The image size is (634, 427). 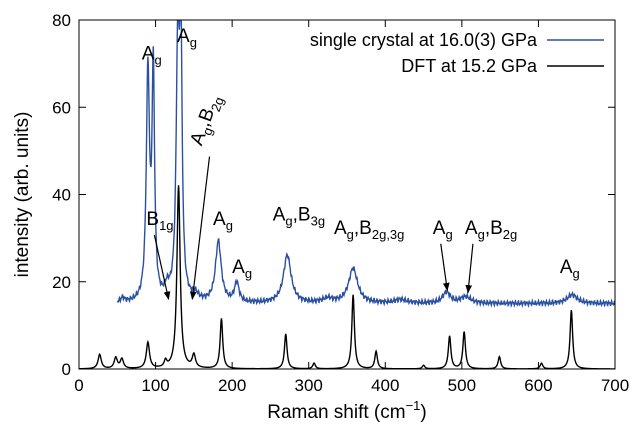 I want to click on x-axis-label: Raman shift (cm−1), so click(x=346, y=410).